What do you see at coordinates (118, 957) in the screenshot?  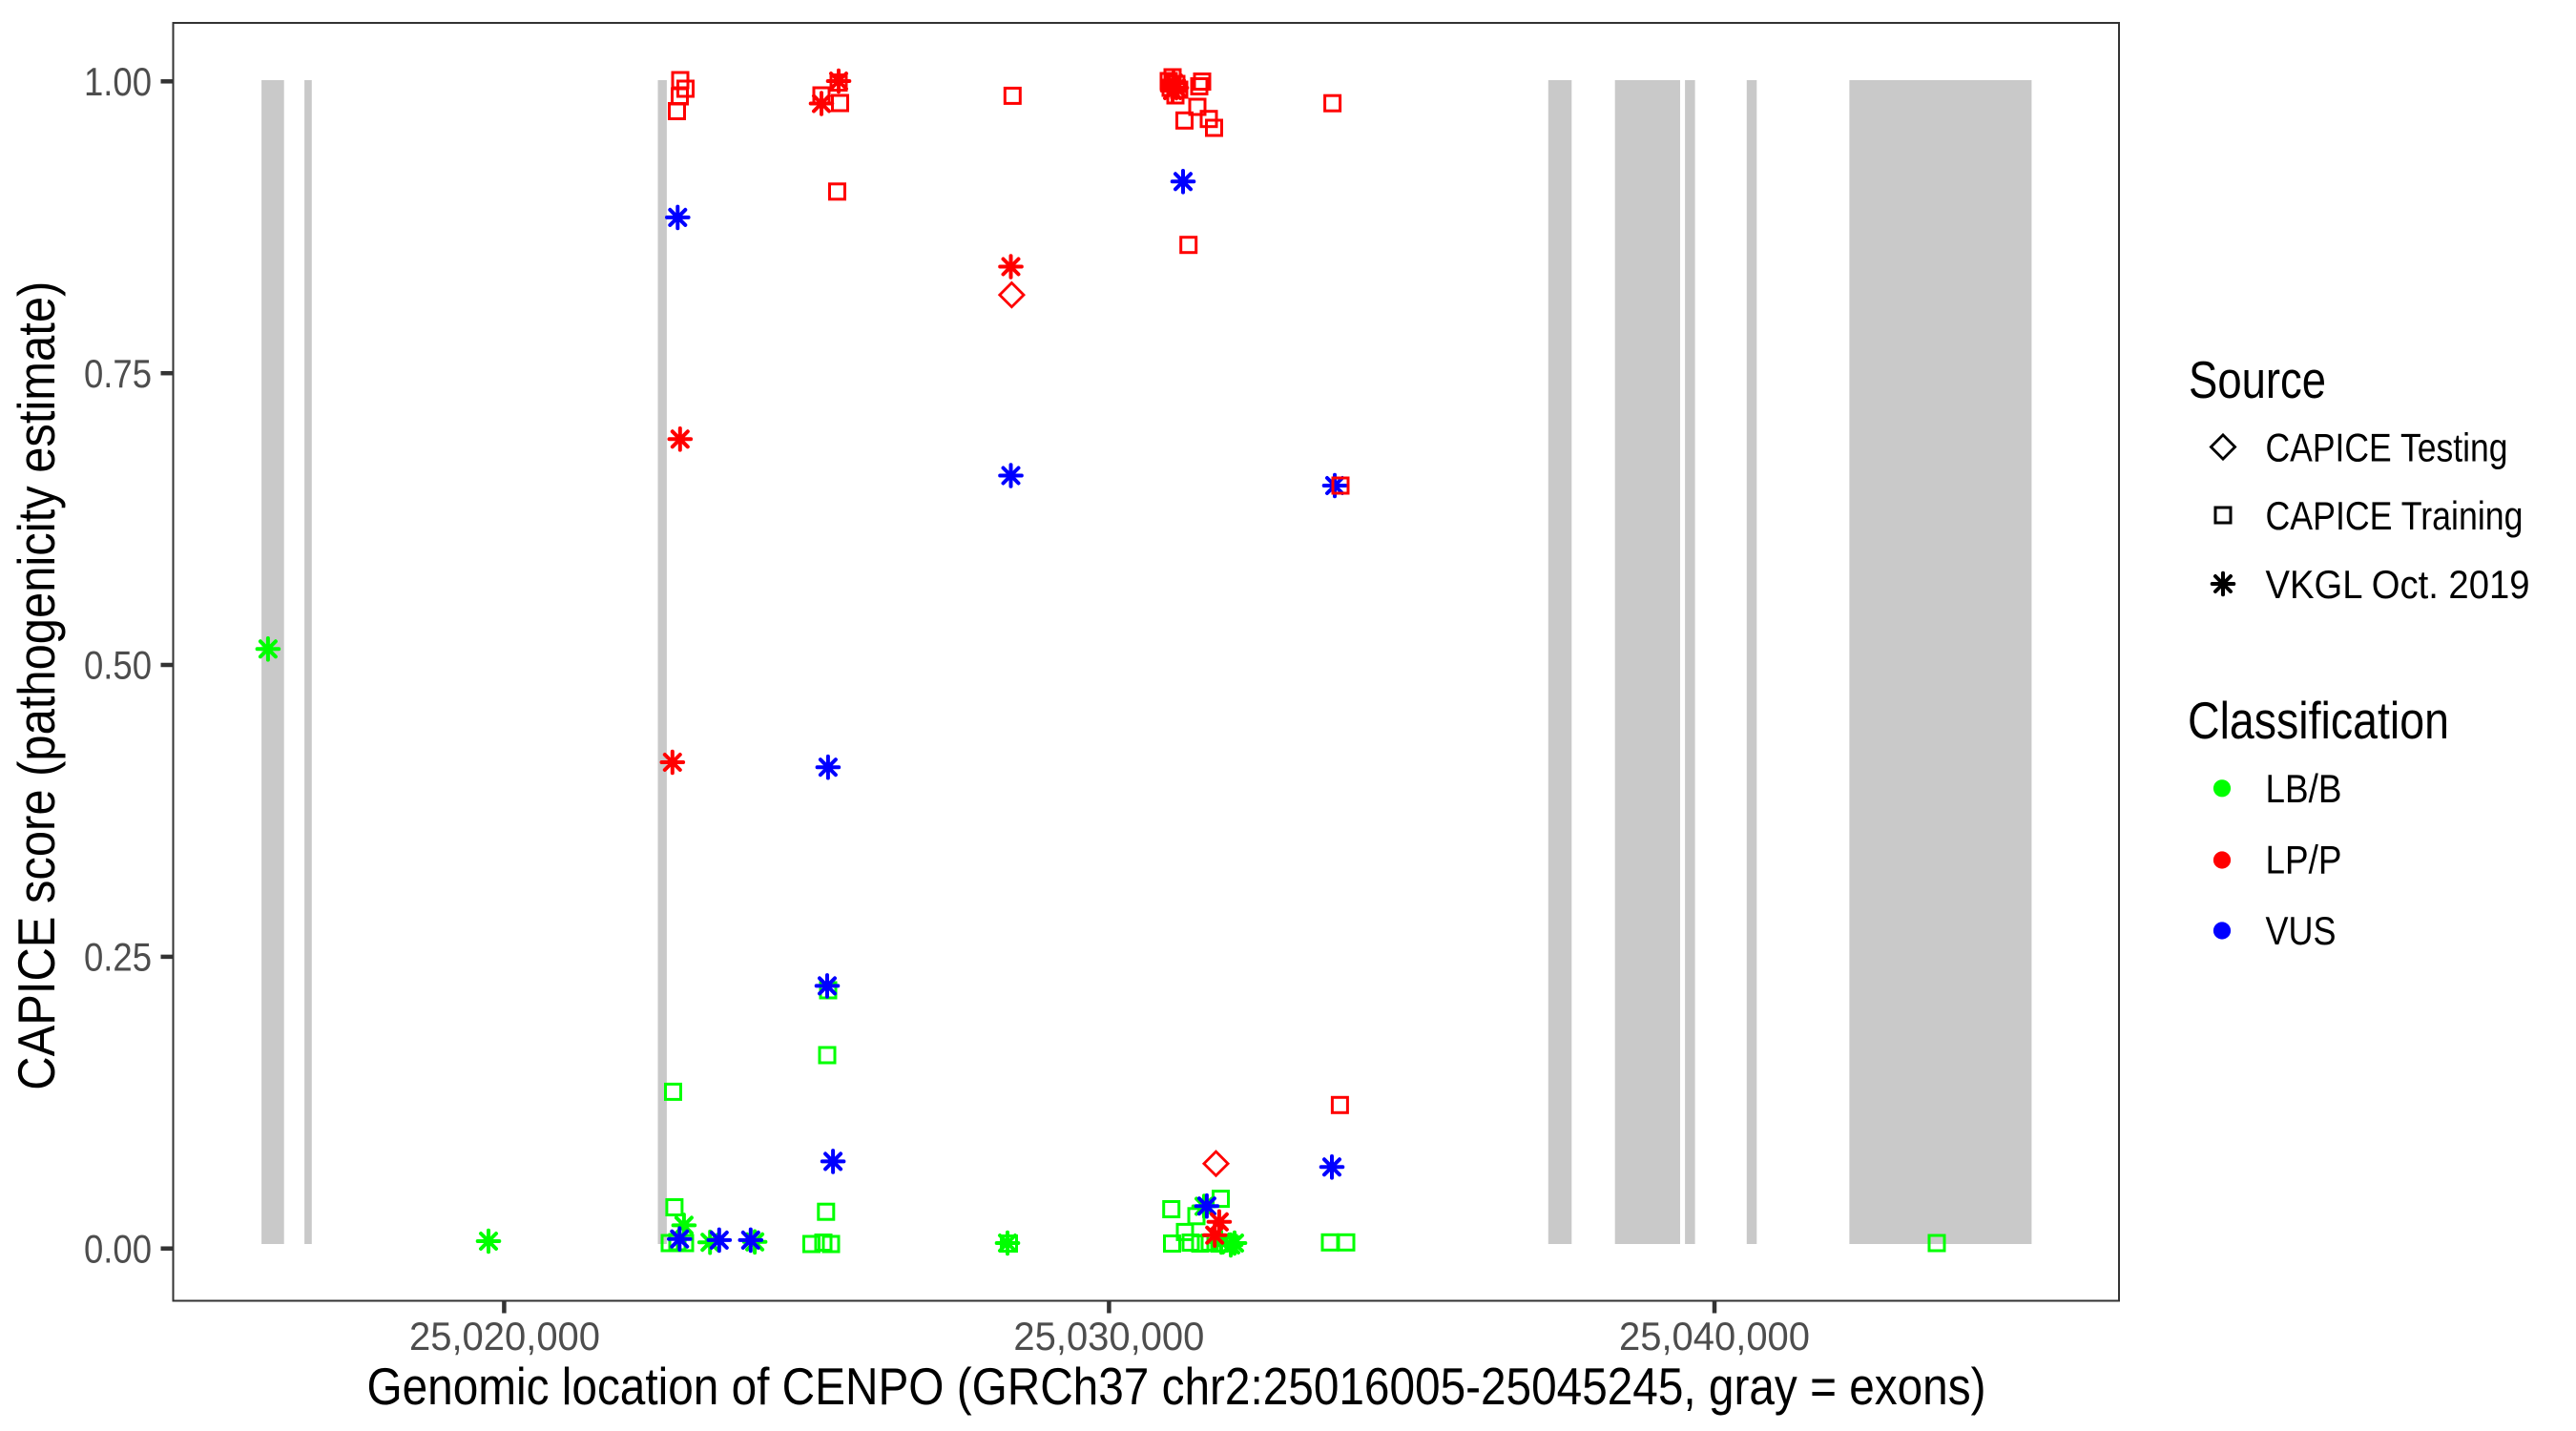 I see `svg-text: 0.25` at bounding box center [118, 957].